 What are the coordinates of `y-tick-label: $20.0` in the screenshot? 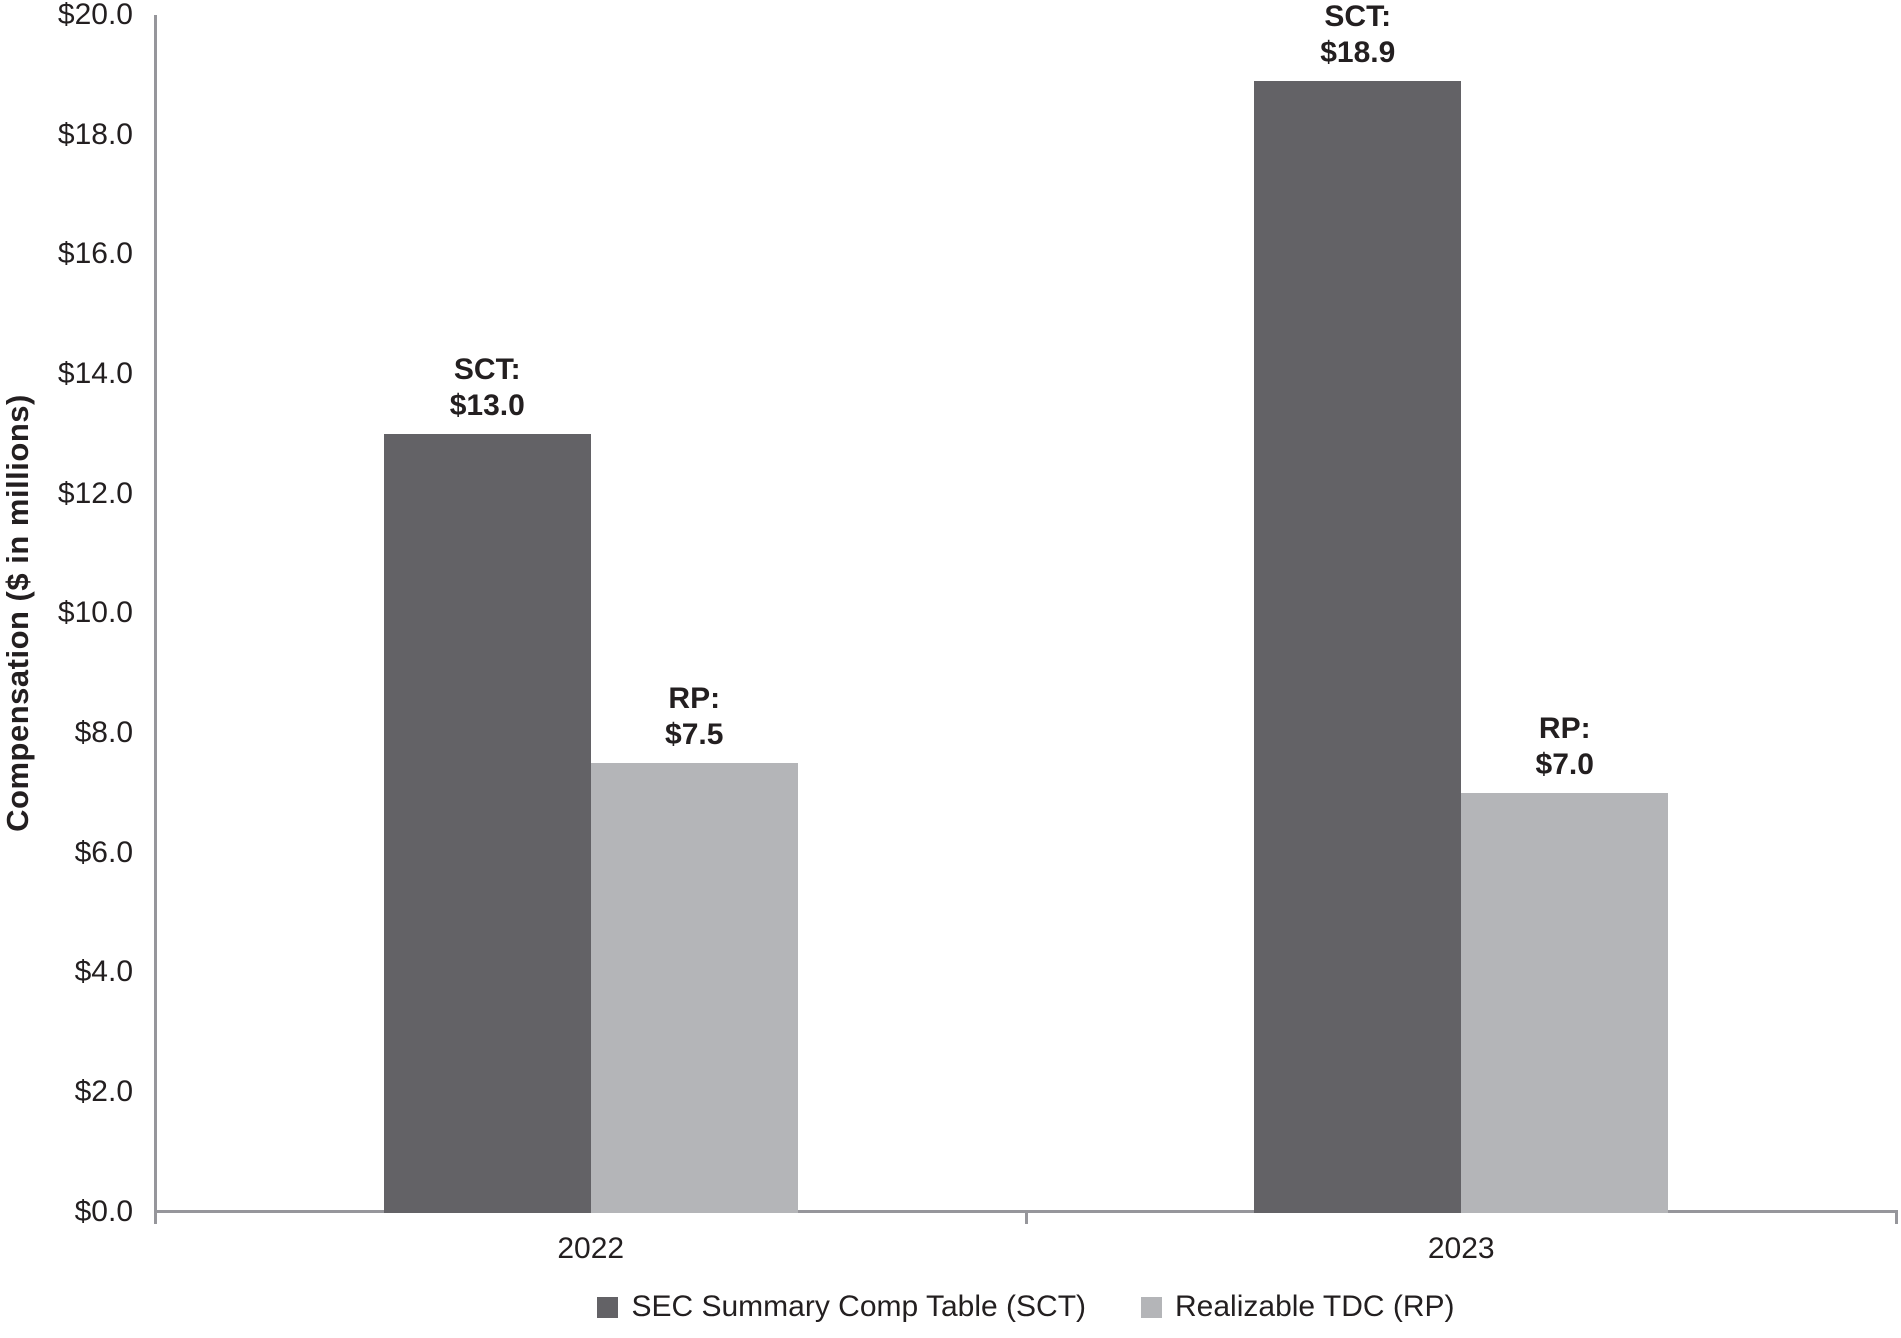 It's located at (95, 15).